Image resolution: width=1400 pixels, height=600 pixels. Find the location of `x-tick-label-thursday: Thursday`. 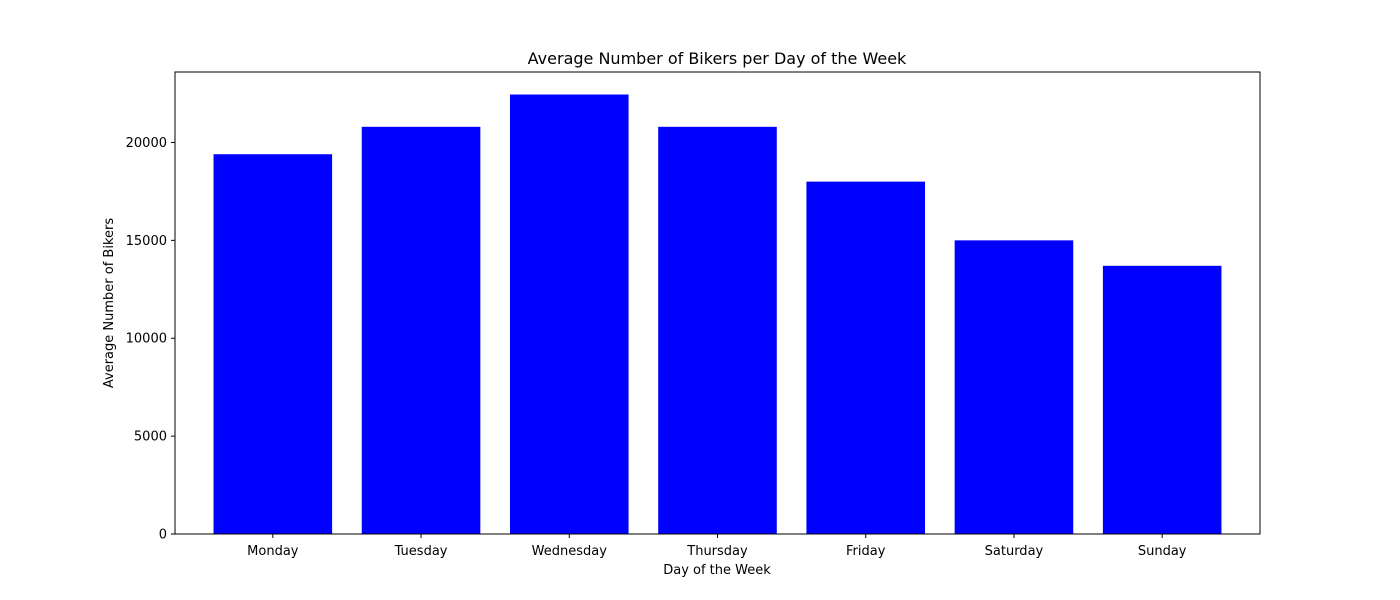

x-tick-label-thursday: Thursday is located at coordinates (717, 551).